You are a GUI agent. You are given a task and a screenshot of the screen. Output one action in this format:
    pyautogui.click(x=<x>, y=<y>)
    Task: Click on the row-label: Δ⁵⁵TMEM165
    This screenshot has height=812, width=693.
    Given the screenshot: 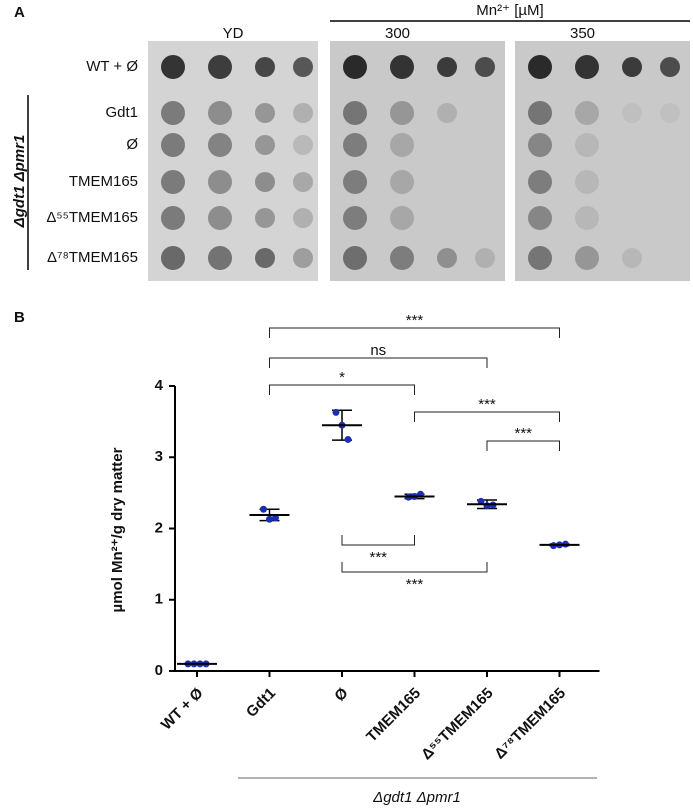 What is the action you would take?
    pyautogui.click(x=92, y=217)
    